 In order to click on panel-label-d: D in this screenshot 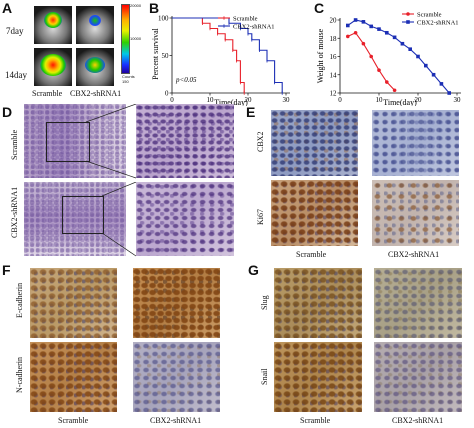, I will do `click(7, 112)`.